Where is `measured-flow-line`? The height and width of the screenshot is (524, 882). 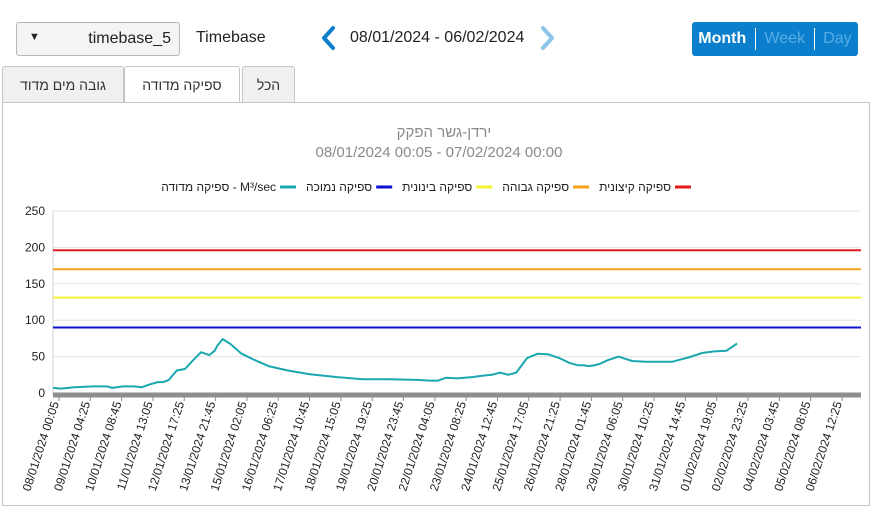 measured-flow-line is located at coordinates (395, 364).